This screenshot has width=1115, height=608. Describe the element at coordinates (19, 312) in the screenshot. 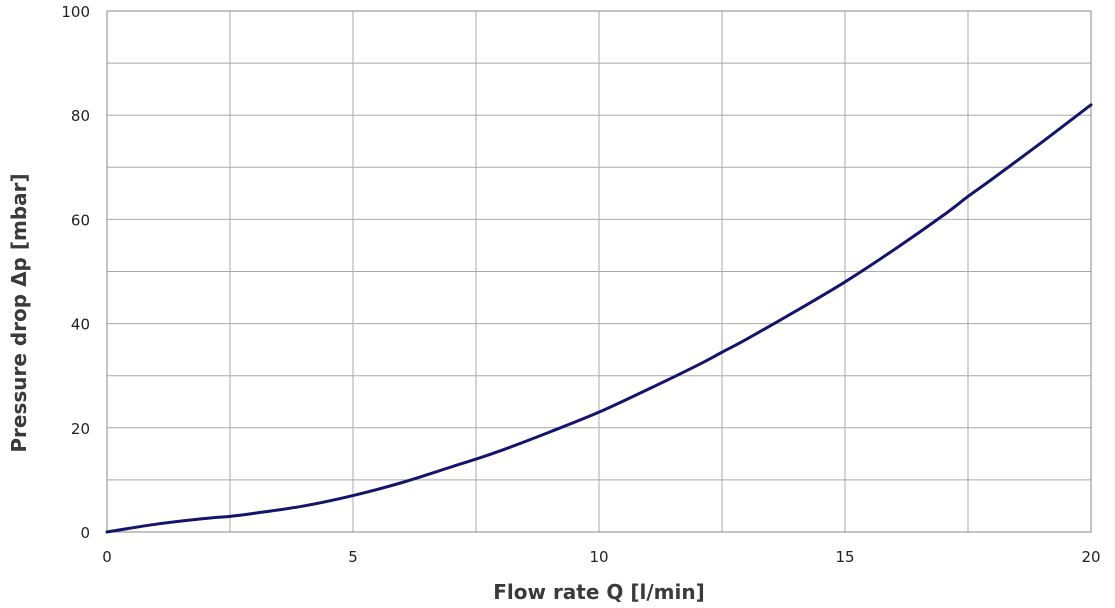

I see `y-axis-title: Pressure drop Δp [mbar]` at that location.